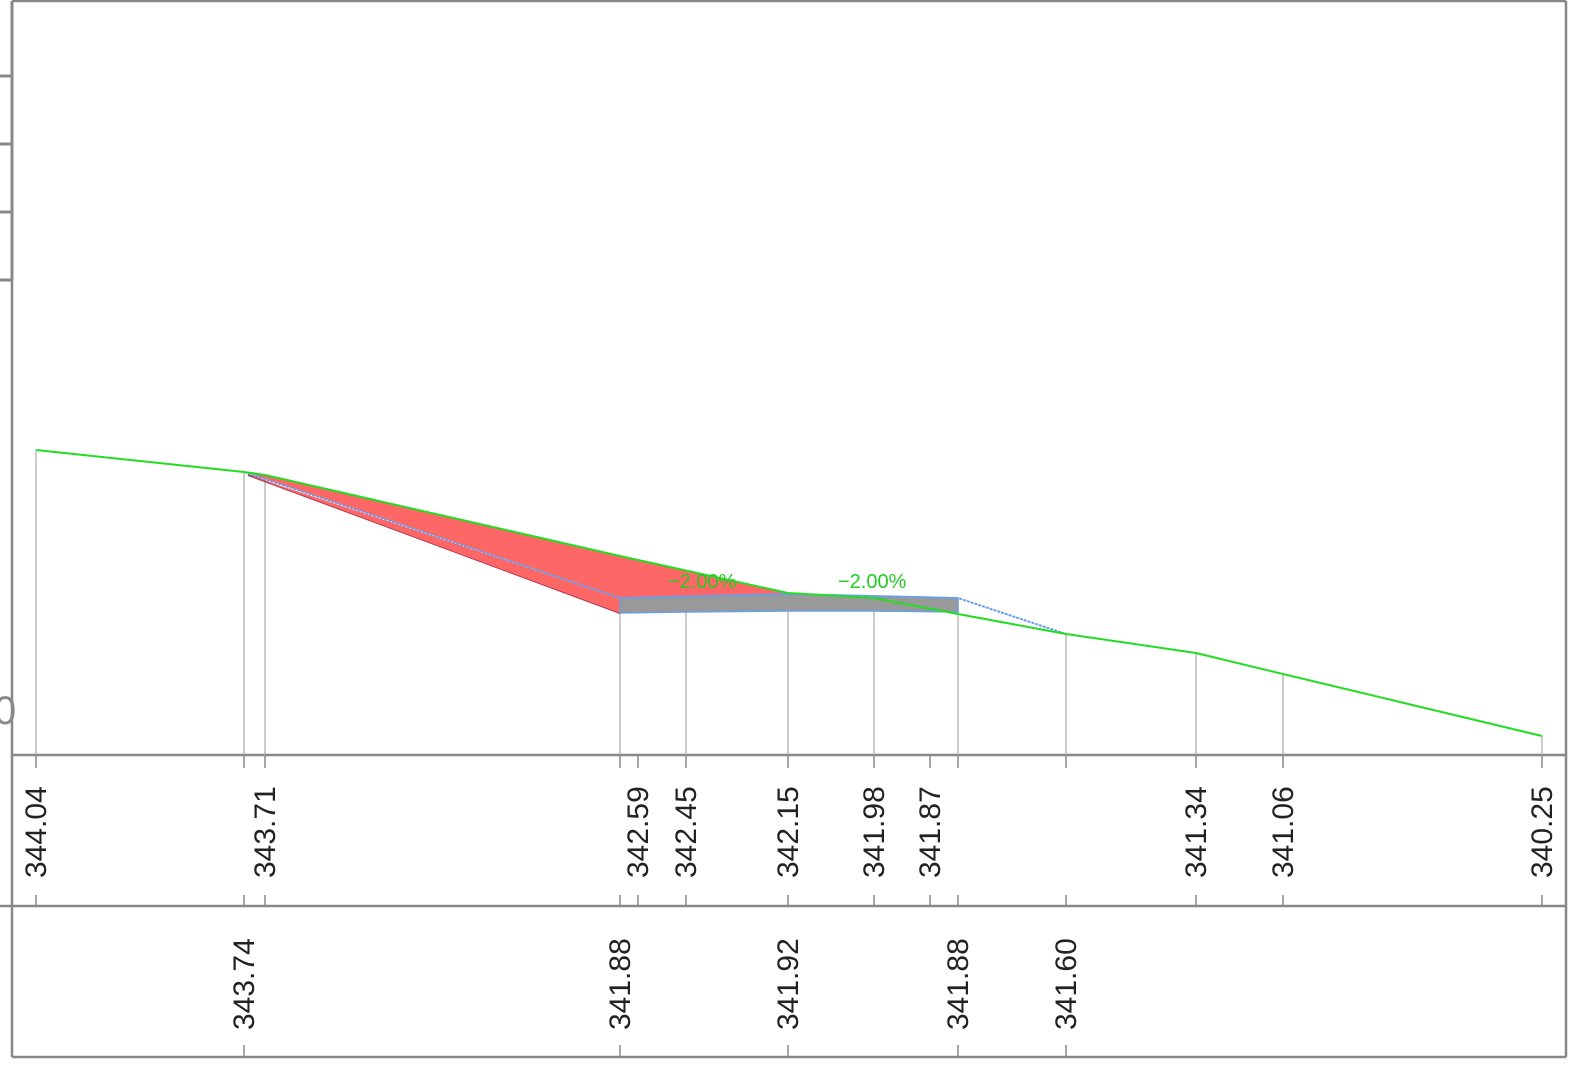 The height and width of the screenshot is (1073, 1574). What do you see at coordinates (686, 832) in the screenshot?
I see `ground-elevation-label: 342.45` at bounding box center [686, 832].